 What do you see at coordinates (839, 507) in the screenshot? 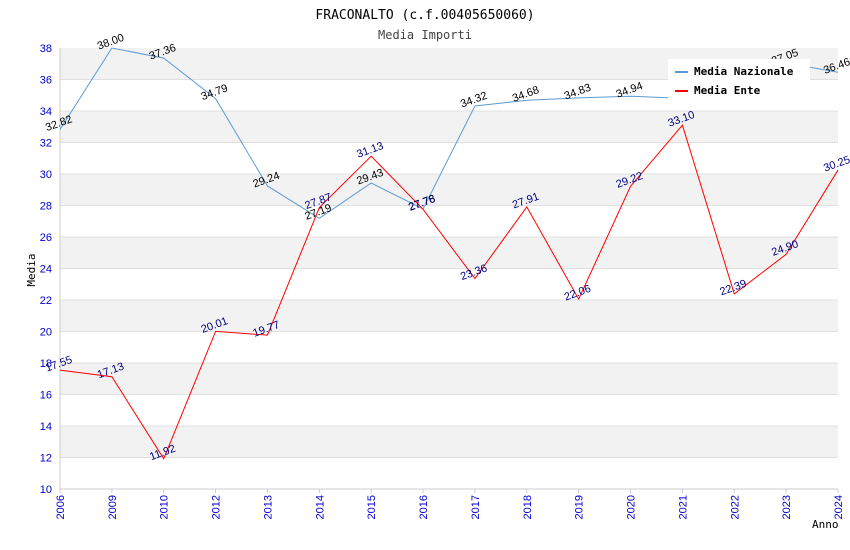
I see `x-tick-label: 2024` at bounding box center [839, 507].